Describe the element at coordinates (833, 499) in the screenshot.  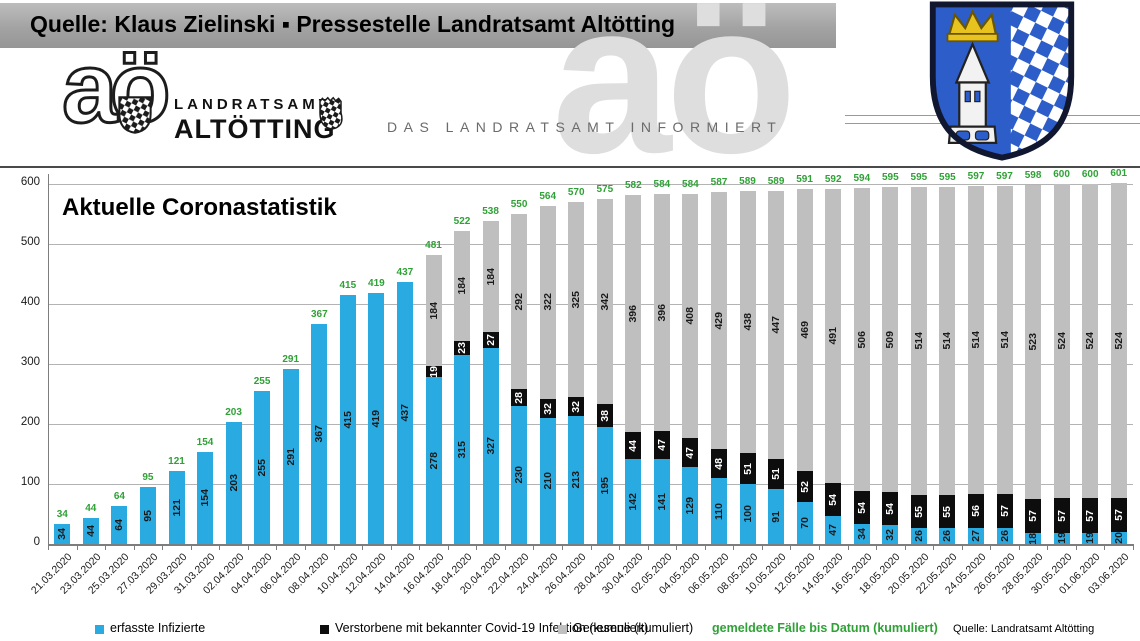
I see `bar-value-label: 54` at that location.